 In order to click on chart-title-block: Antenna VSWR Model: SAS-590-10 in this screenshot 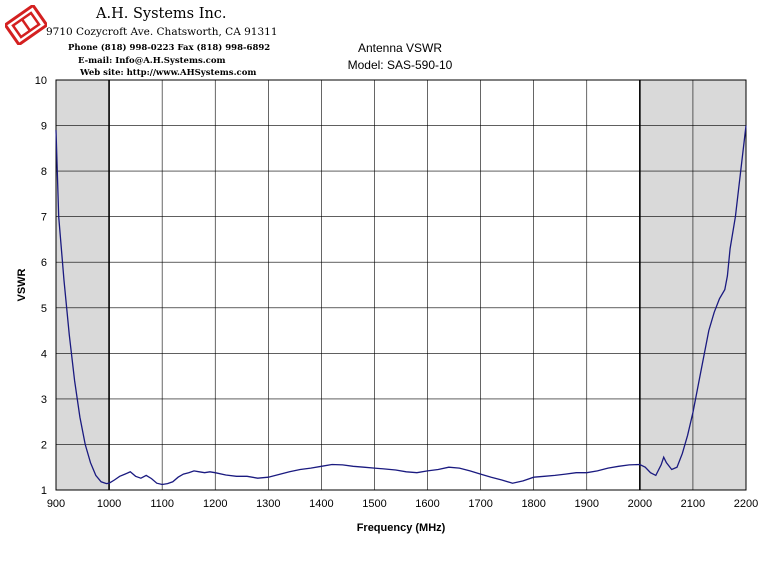, I will do `click(400, 57)`.